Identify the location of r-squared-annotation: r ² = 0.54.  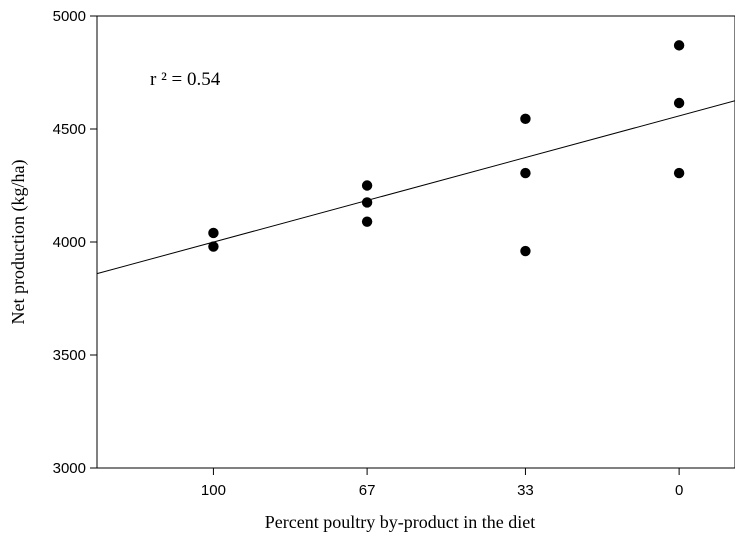
(185, 79).